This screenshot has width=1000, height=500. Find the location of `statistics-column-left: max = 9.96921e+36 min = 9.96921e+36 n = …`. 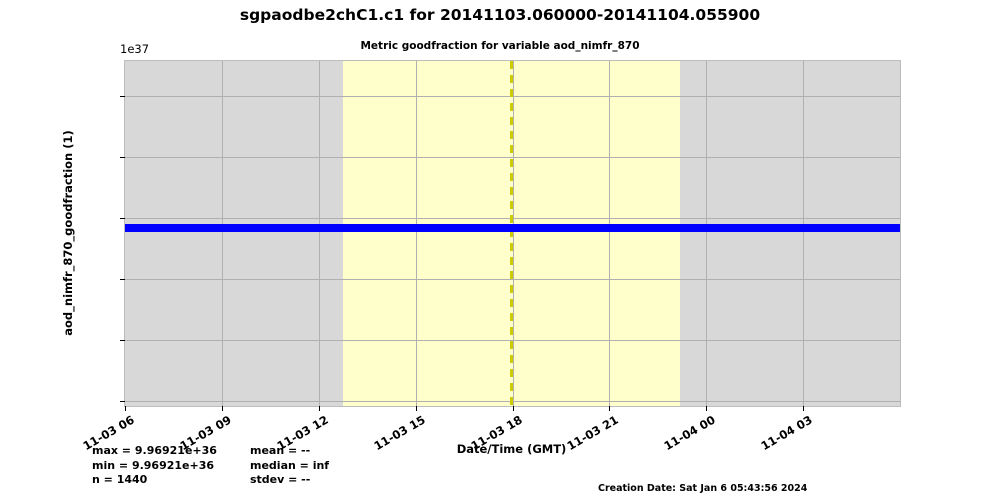

statistics-column-left: max = 9.96921e+36 min = 9.96921e+36 n = … is located at coordinates (154, 466).